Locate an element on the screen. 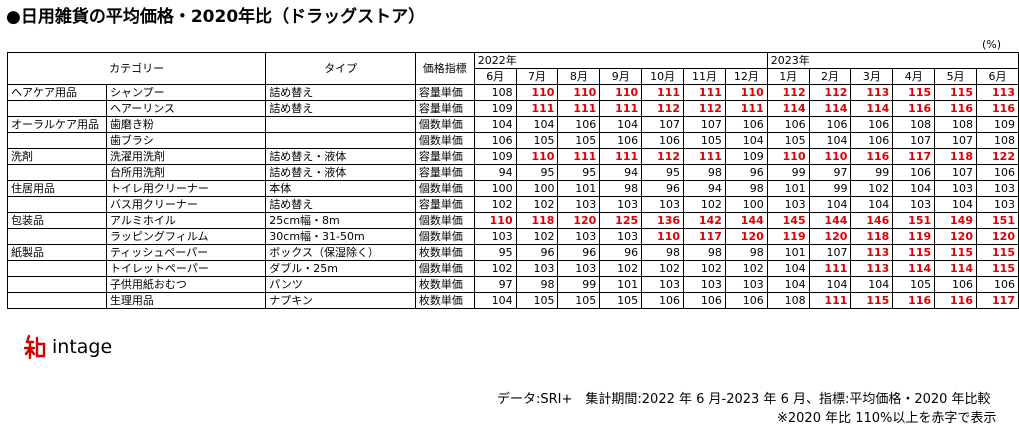  header-row-months: 6月 7月 8月 9月 10月 11月 12月 1月 2月 3月 4月 5月 6月 is located at coordinates (513, 76).